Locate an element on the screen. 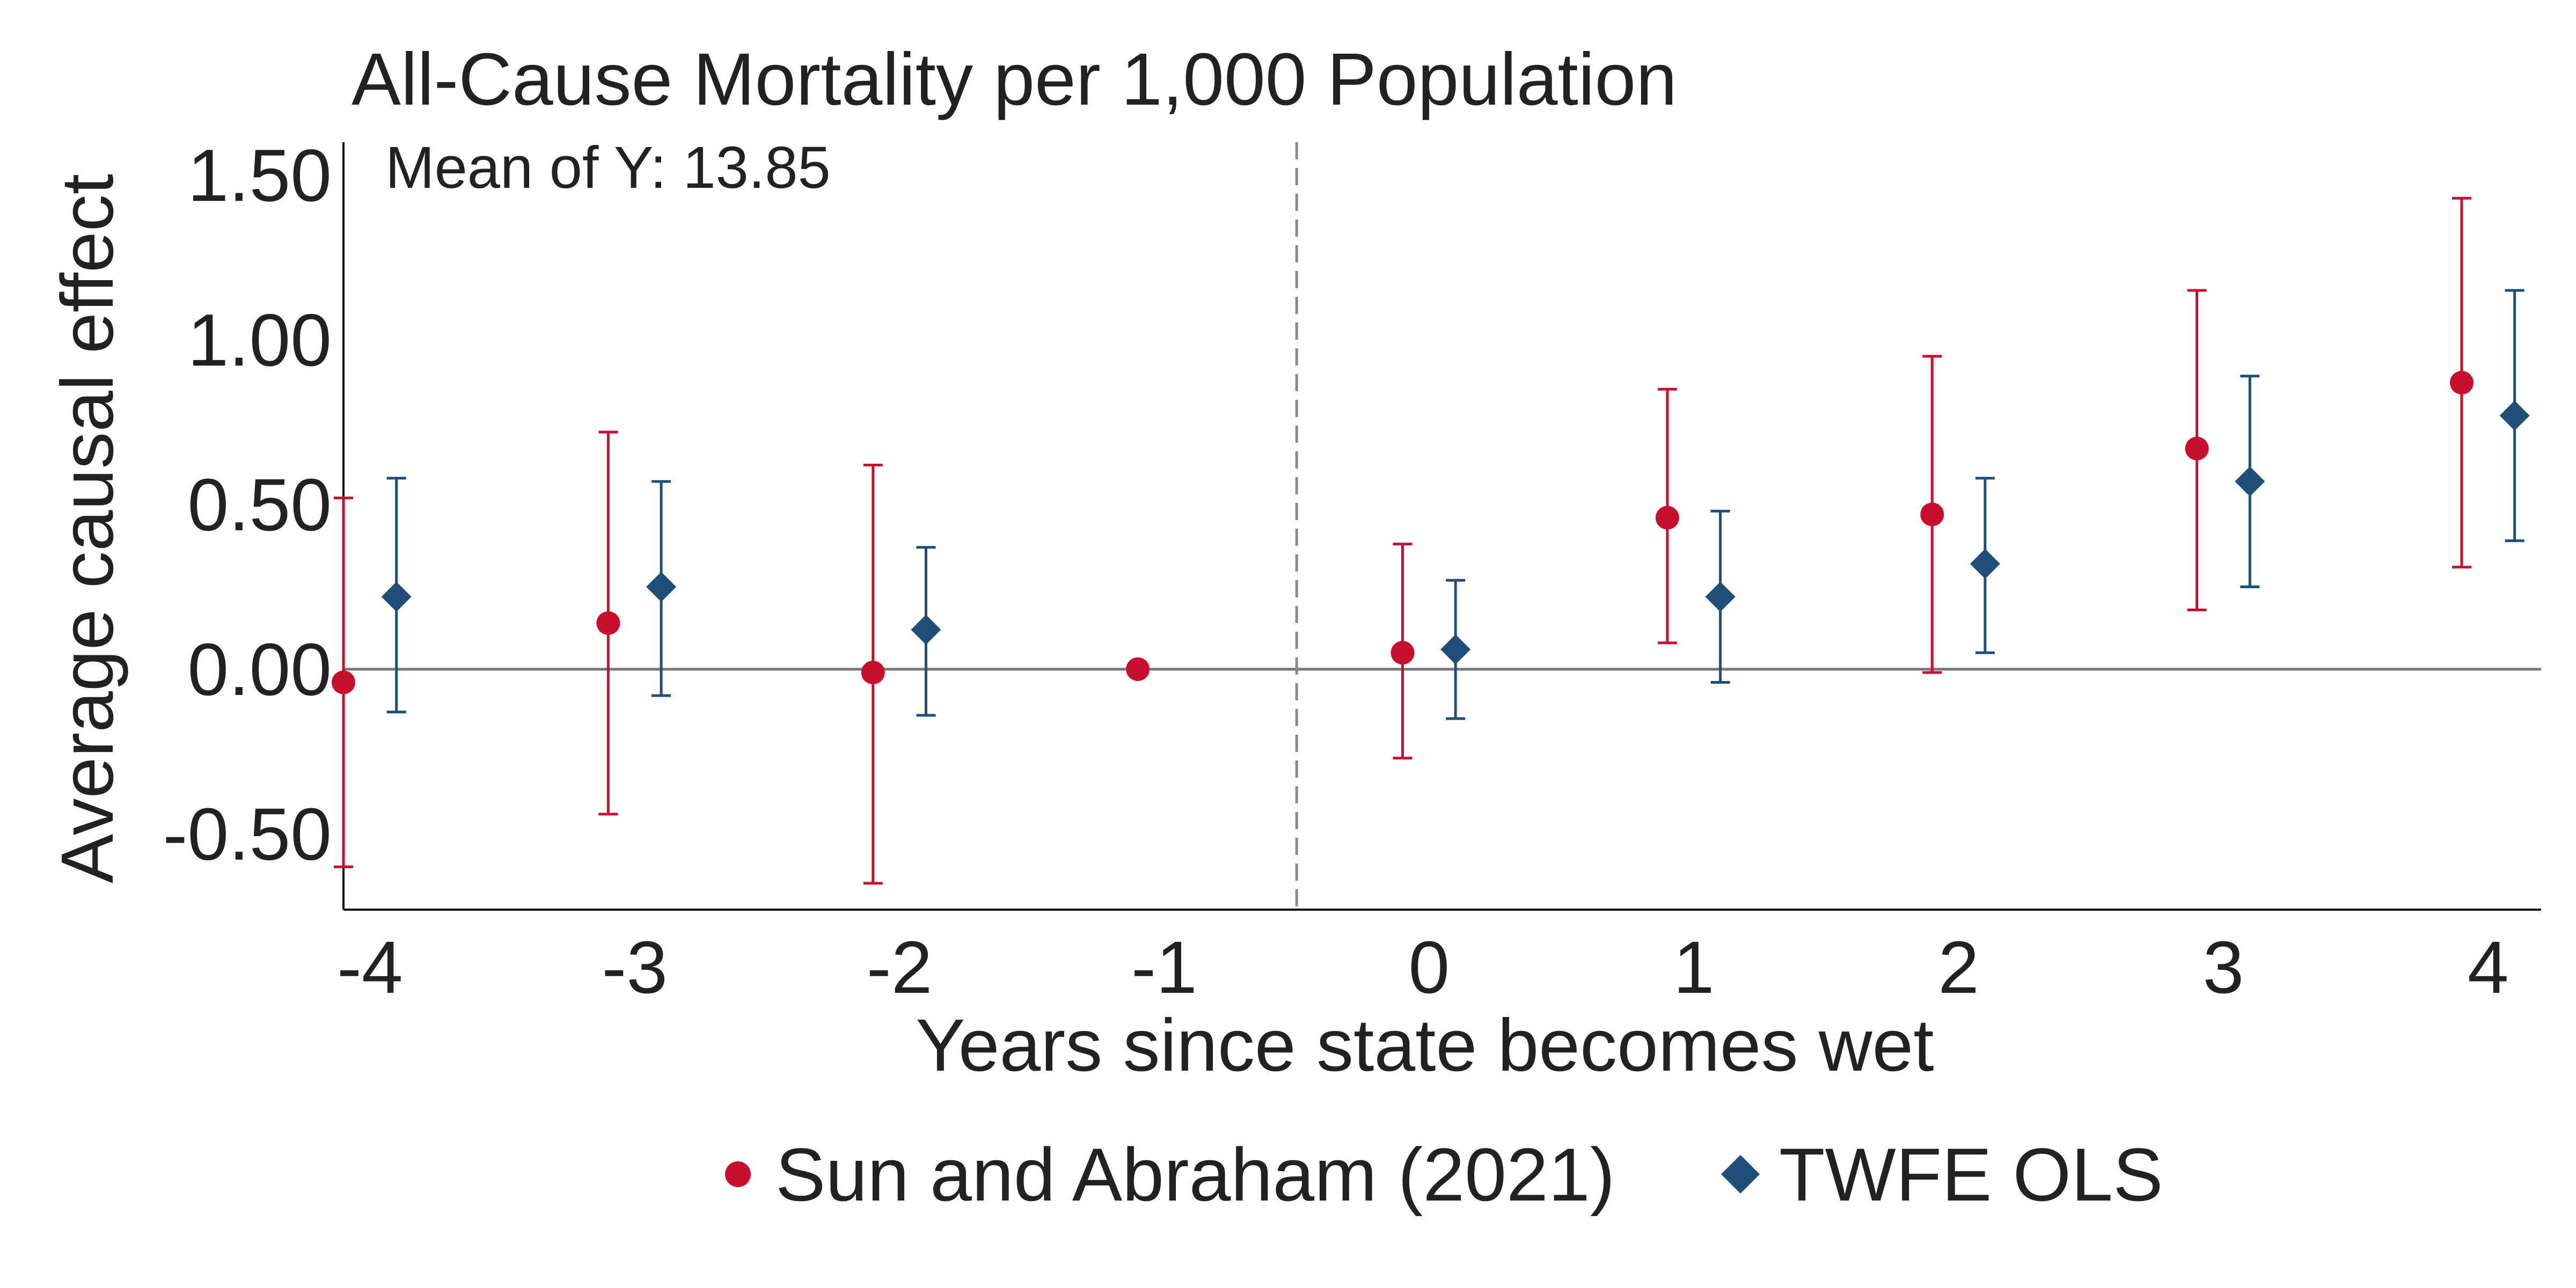 The image size is (2576, 1288). y-tick-label: 0.00 is located at coordinates (259, 669).